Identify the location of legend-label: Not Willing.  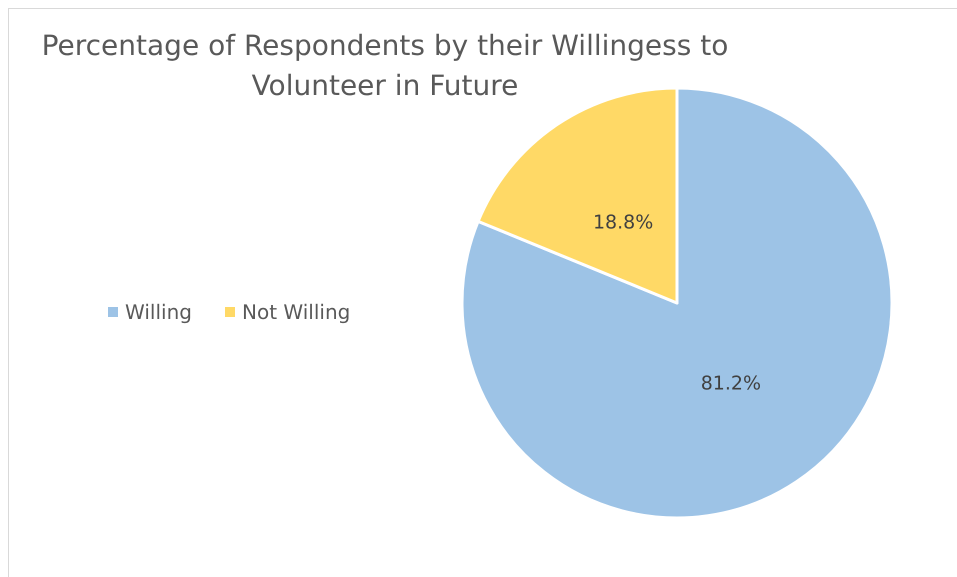
(296, 312).